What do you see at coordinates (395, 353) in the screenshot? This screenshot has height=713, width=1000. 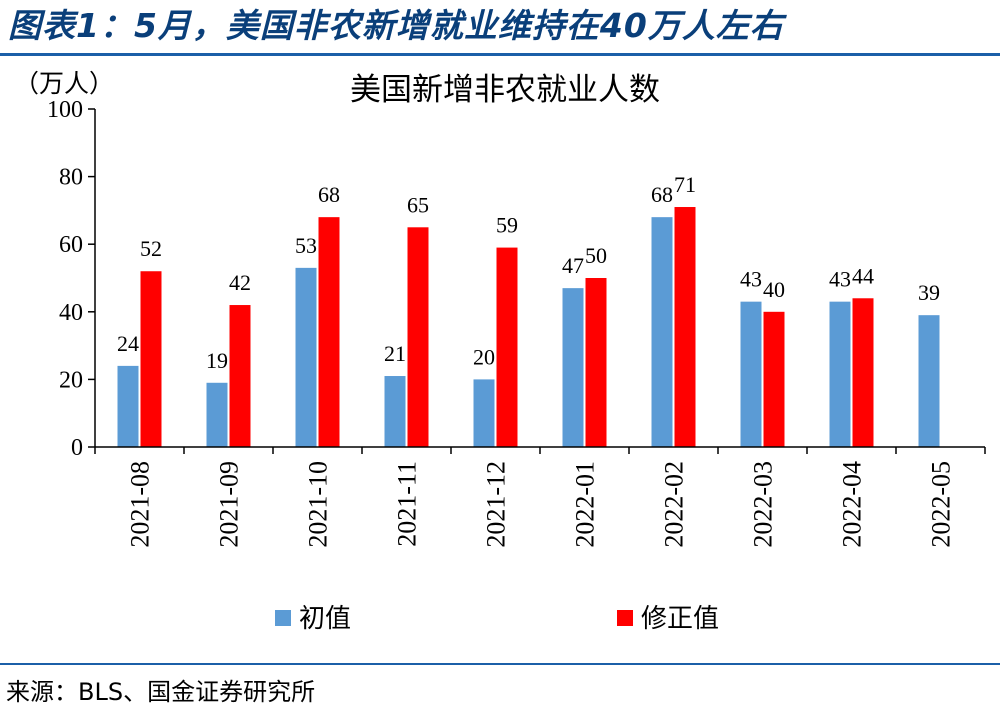 I see `data-label-initial: 21` at bounding box center [395, 353].